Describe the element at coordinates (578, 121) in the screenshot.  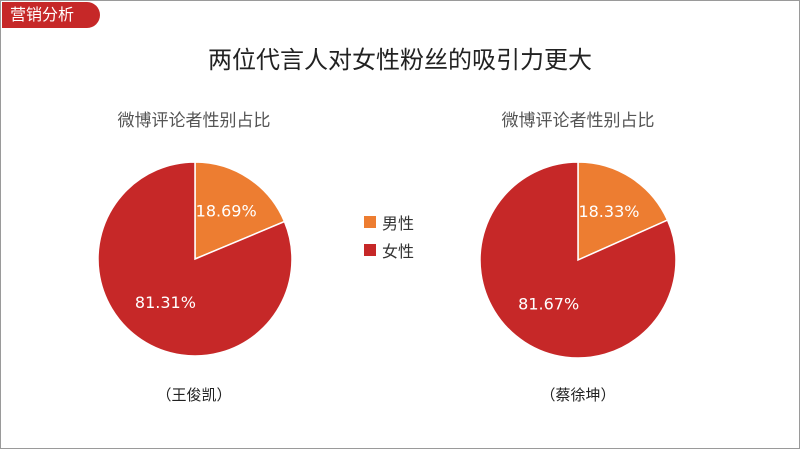
I see `pie-title-right: 微博评论者性别占比` at that location.